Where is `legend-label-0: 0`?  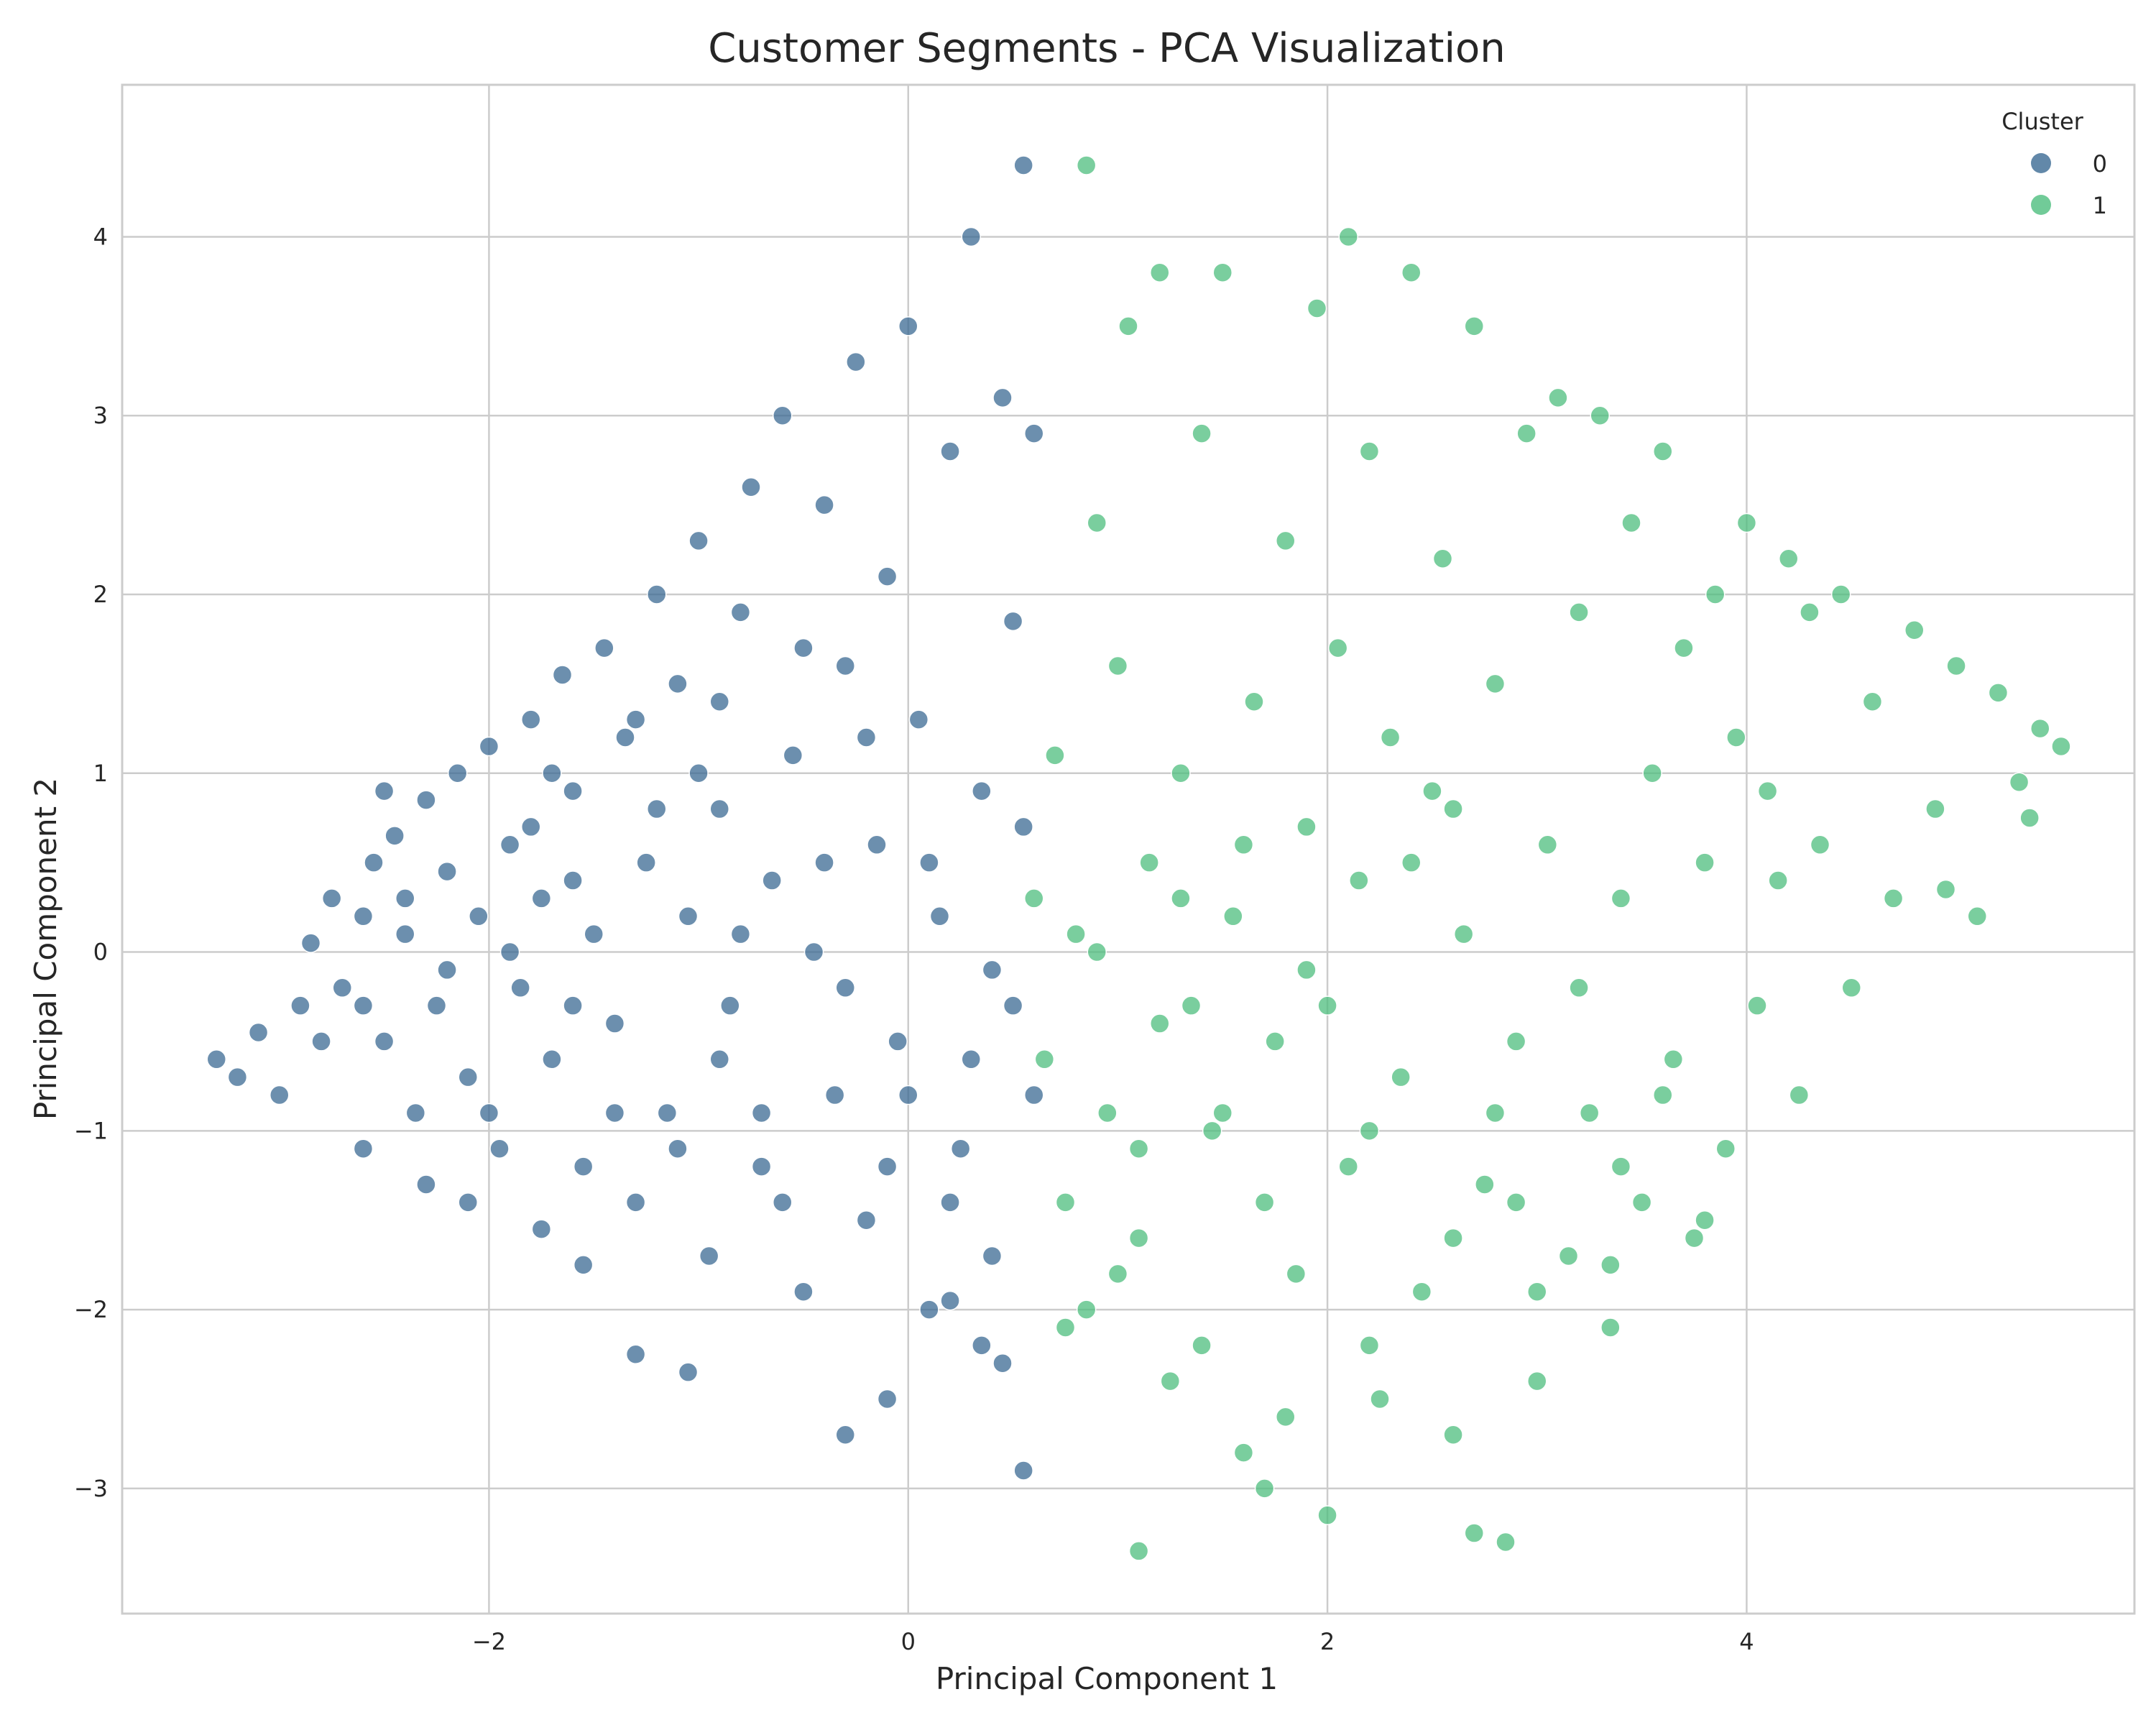 legend-label-0: 0 is located at coordinates (2100, 164).